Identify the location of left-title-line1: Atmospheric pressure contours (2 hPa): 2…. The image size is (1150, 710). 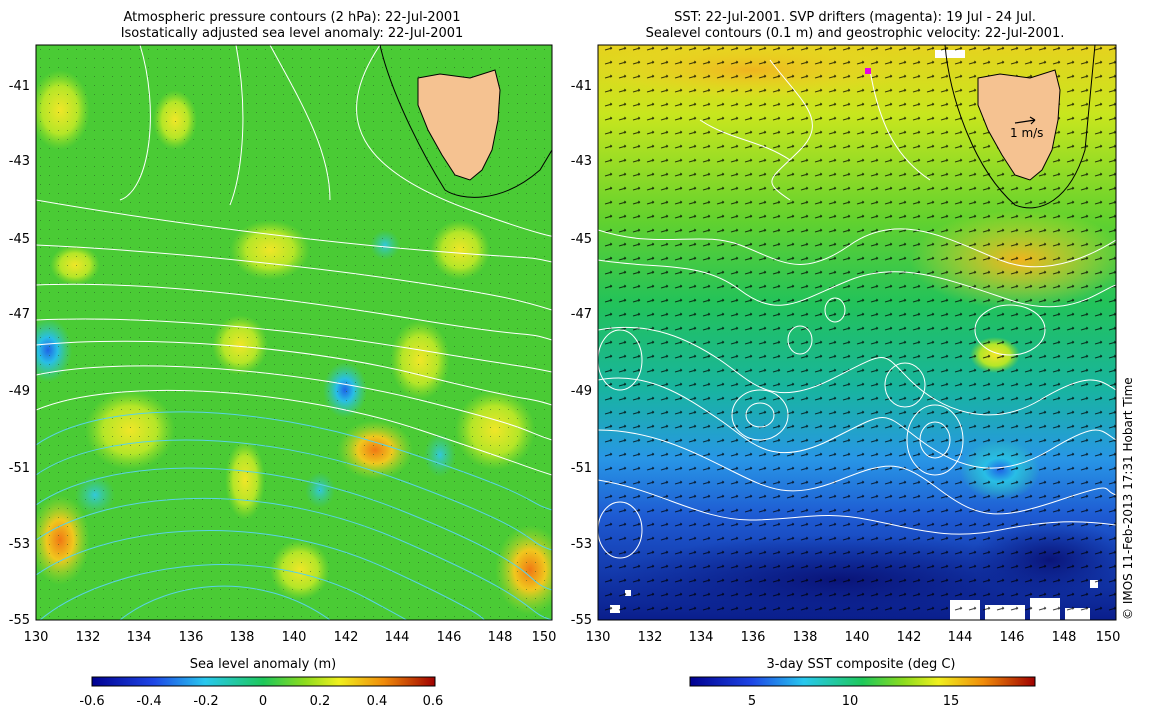
(292, 17).